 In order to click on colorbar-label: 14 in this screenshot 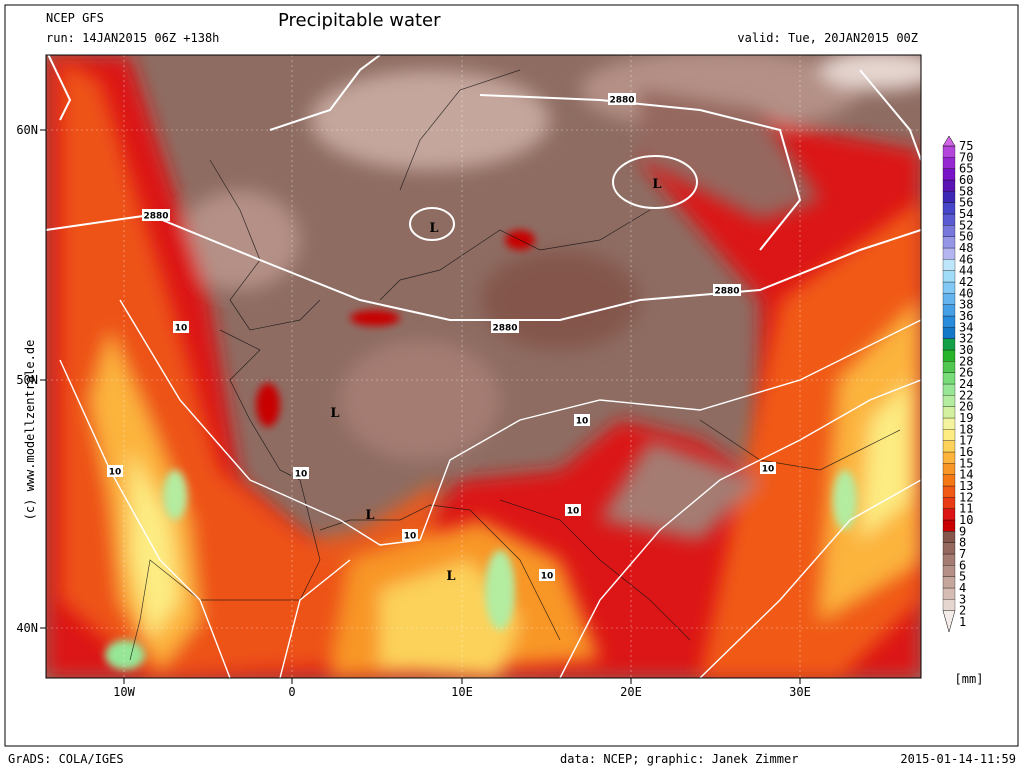, I will do `click(966, 475)`.